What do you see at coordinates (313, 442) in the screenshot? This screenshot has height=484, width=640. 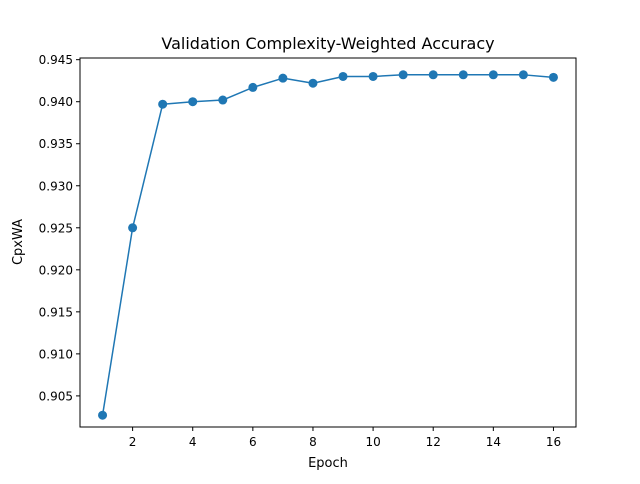 I see `x-tick-label: 8` at bounding box center [313, 442].